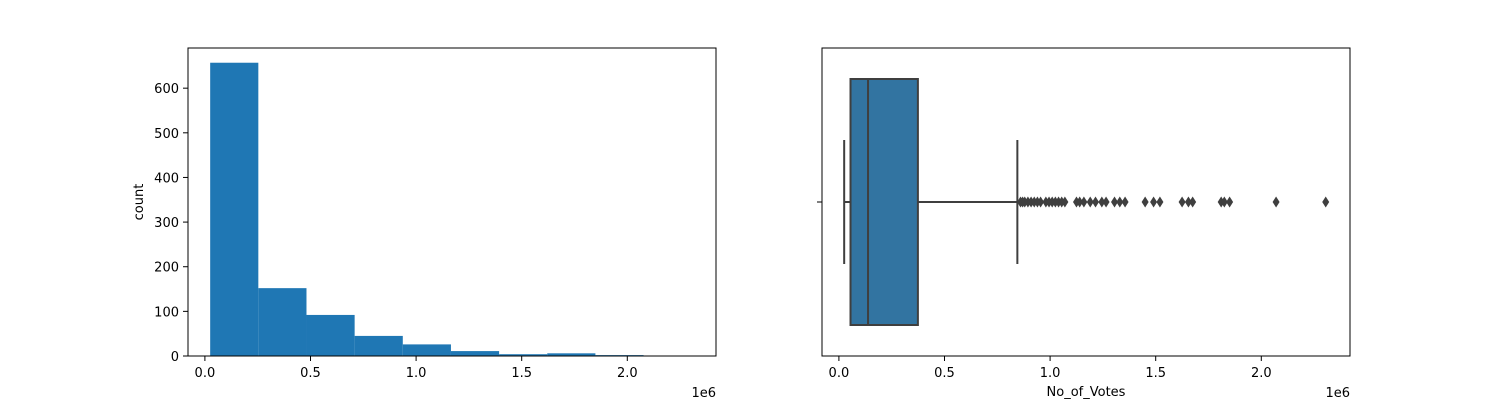 The height and width of the screenshot is (400, 1500). Describe the element at coordinates (1261, 373) in the screenshot. I see `boxplot-x-tick-label: 2.0` at that location.